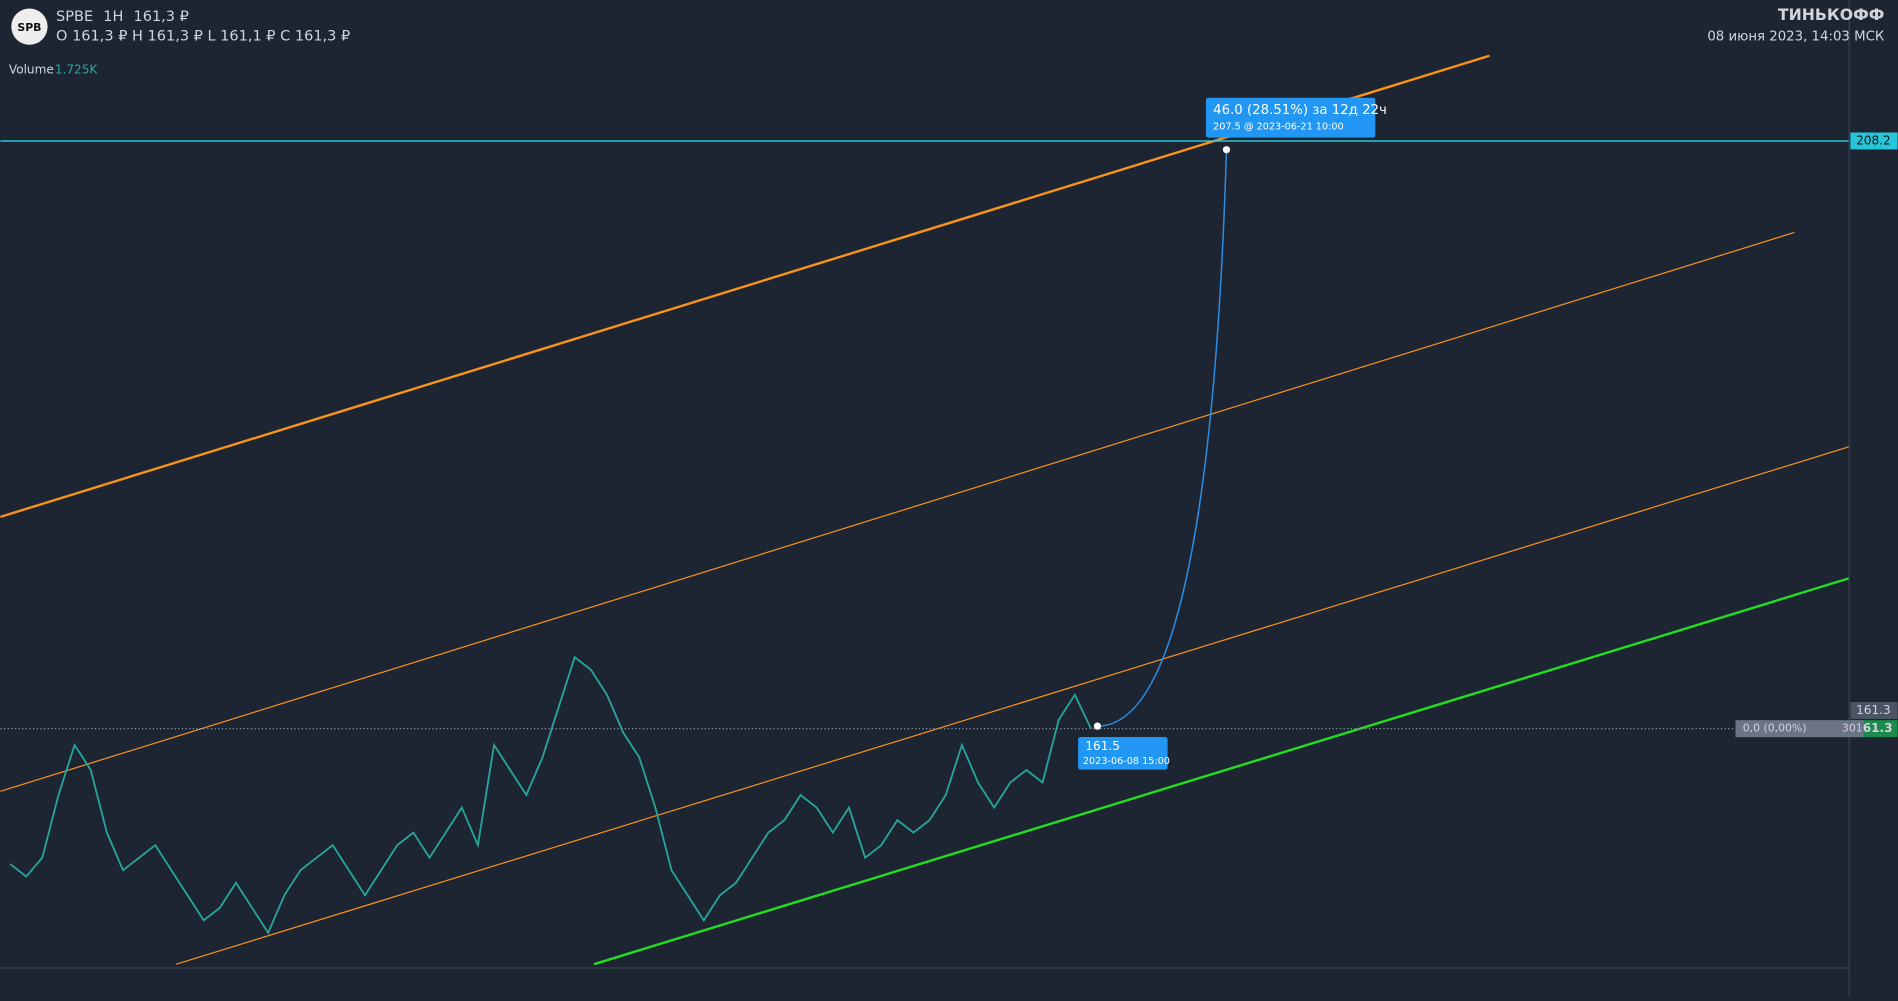 The image size is (1898, 1001). What do you see at coordinates (1123, 753) in the screenshot?
I see `forecast-start-box` at bounding box center [1123, 753].